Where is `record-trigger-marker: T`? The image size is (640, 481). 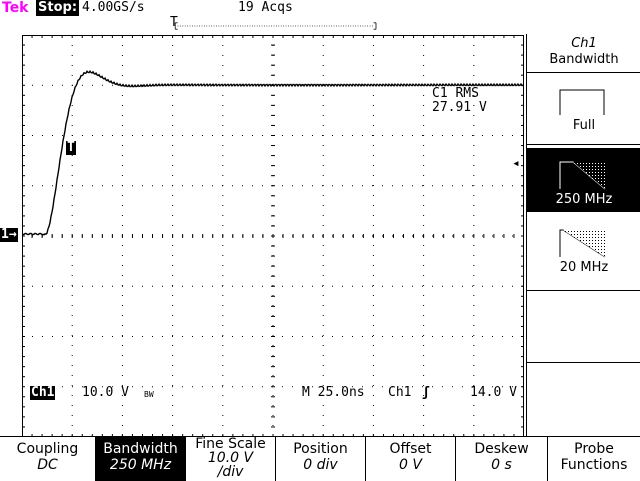 record-trigger-marker: T is located at coordinates (174, 22).